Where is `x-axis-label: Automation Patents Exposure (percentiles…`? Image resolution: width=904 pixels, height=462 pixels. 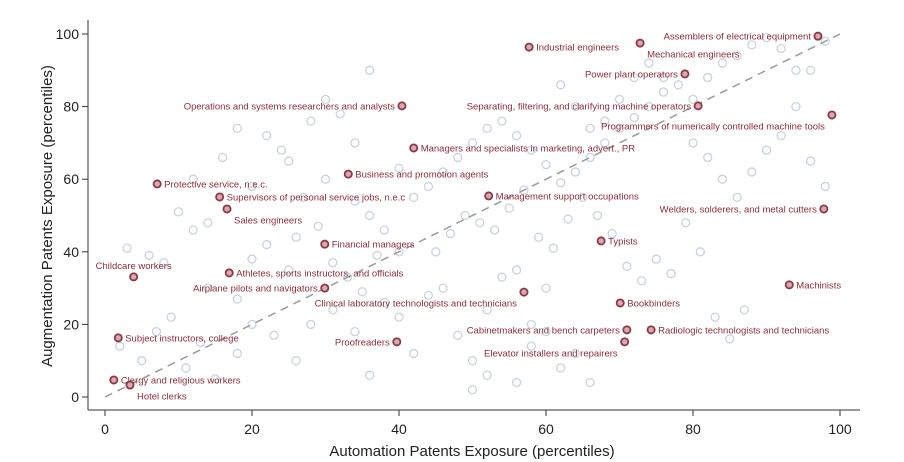
x-axis-label: Automation Patents Exposure (percentiles… is located at coordinates (471, 451).